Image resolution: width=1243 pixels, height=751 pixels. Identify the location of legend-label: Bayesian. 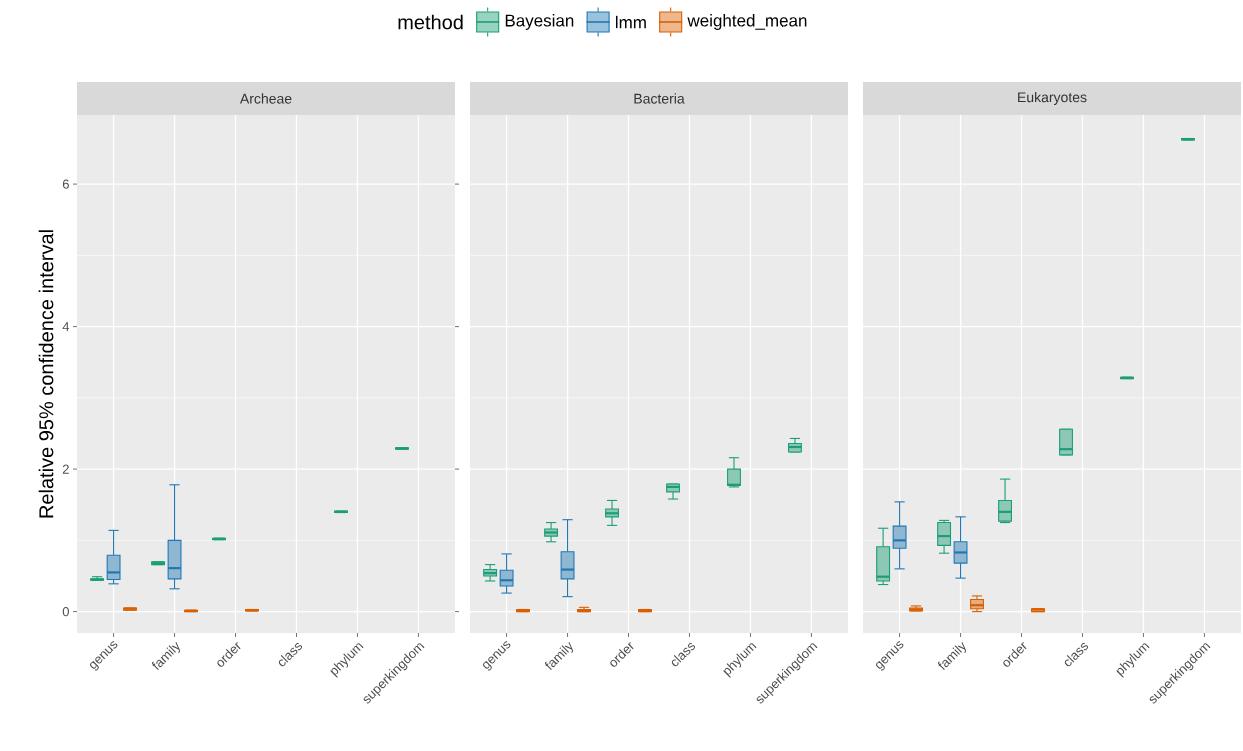
(539, 22).